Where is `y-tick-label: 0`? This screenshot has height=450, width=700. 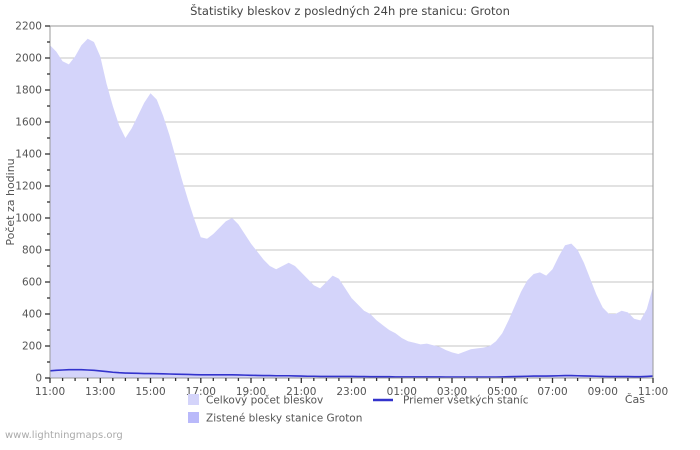
y-tick-label: 0 is located at coordinates (38, 379).